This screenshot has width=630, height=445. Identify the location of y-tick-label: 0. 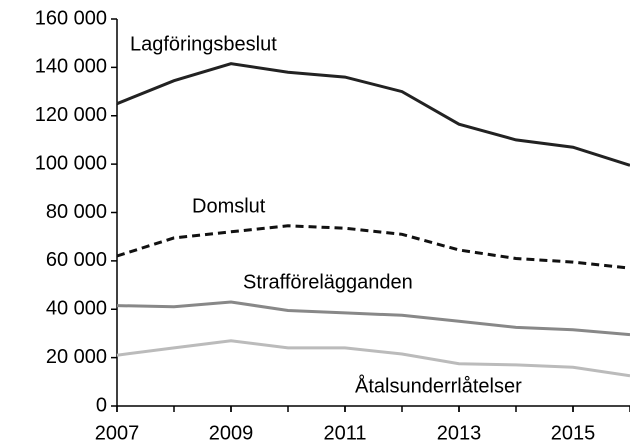
(101, 405).